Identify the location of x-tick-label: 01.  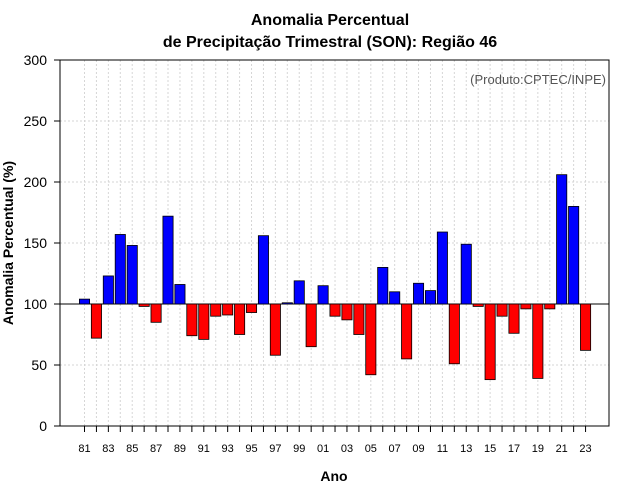
(323, 449).